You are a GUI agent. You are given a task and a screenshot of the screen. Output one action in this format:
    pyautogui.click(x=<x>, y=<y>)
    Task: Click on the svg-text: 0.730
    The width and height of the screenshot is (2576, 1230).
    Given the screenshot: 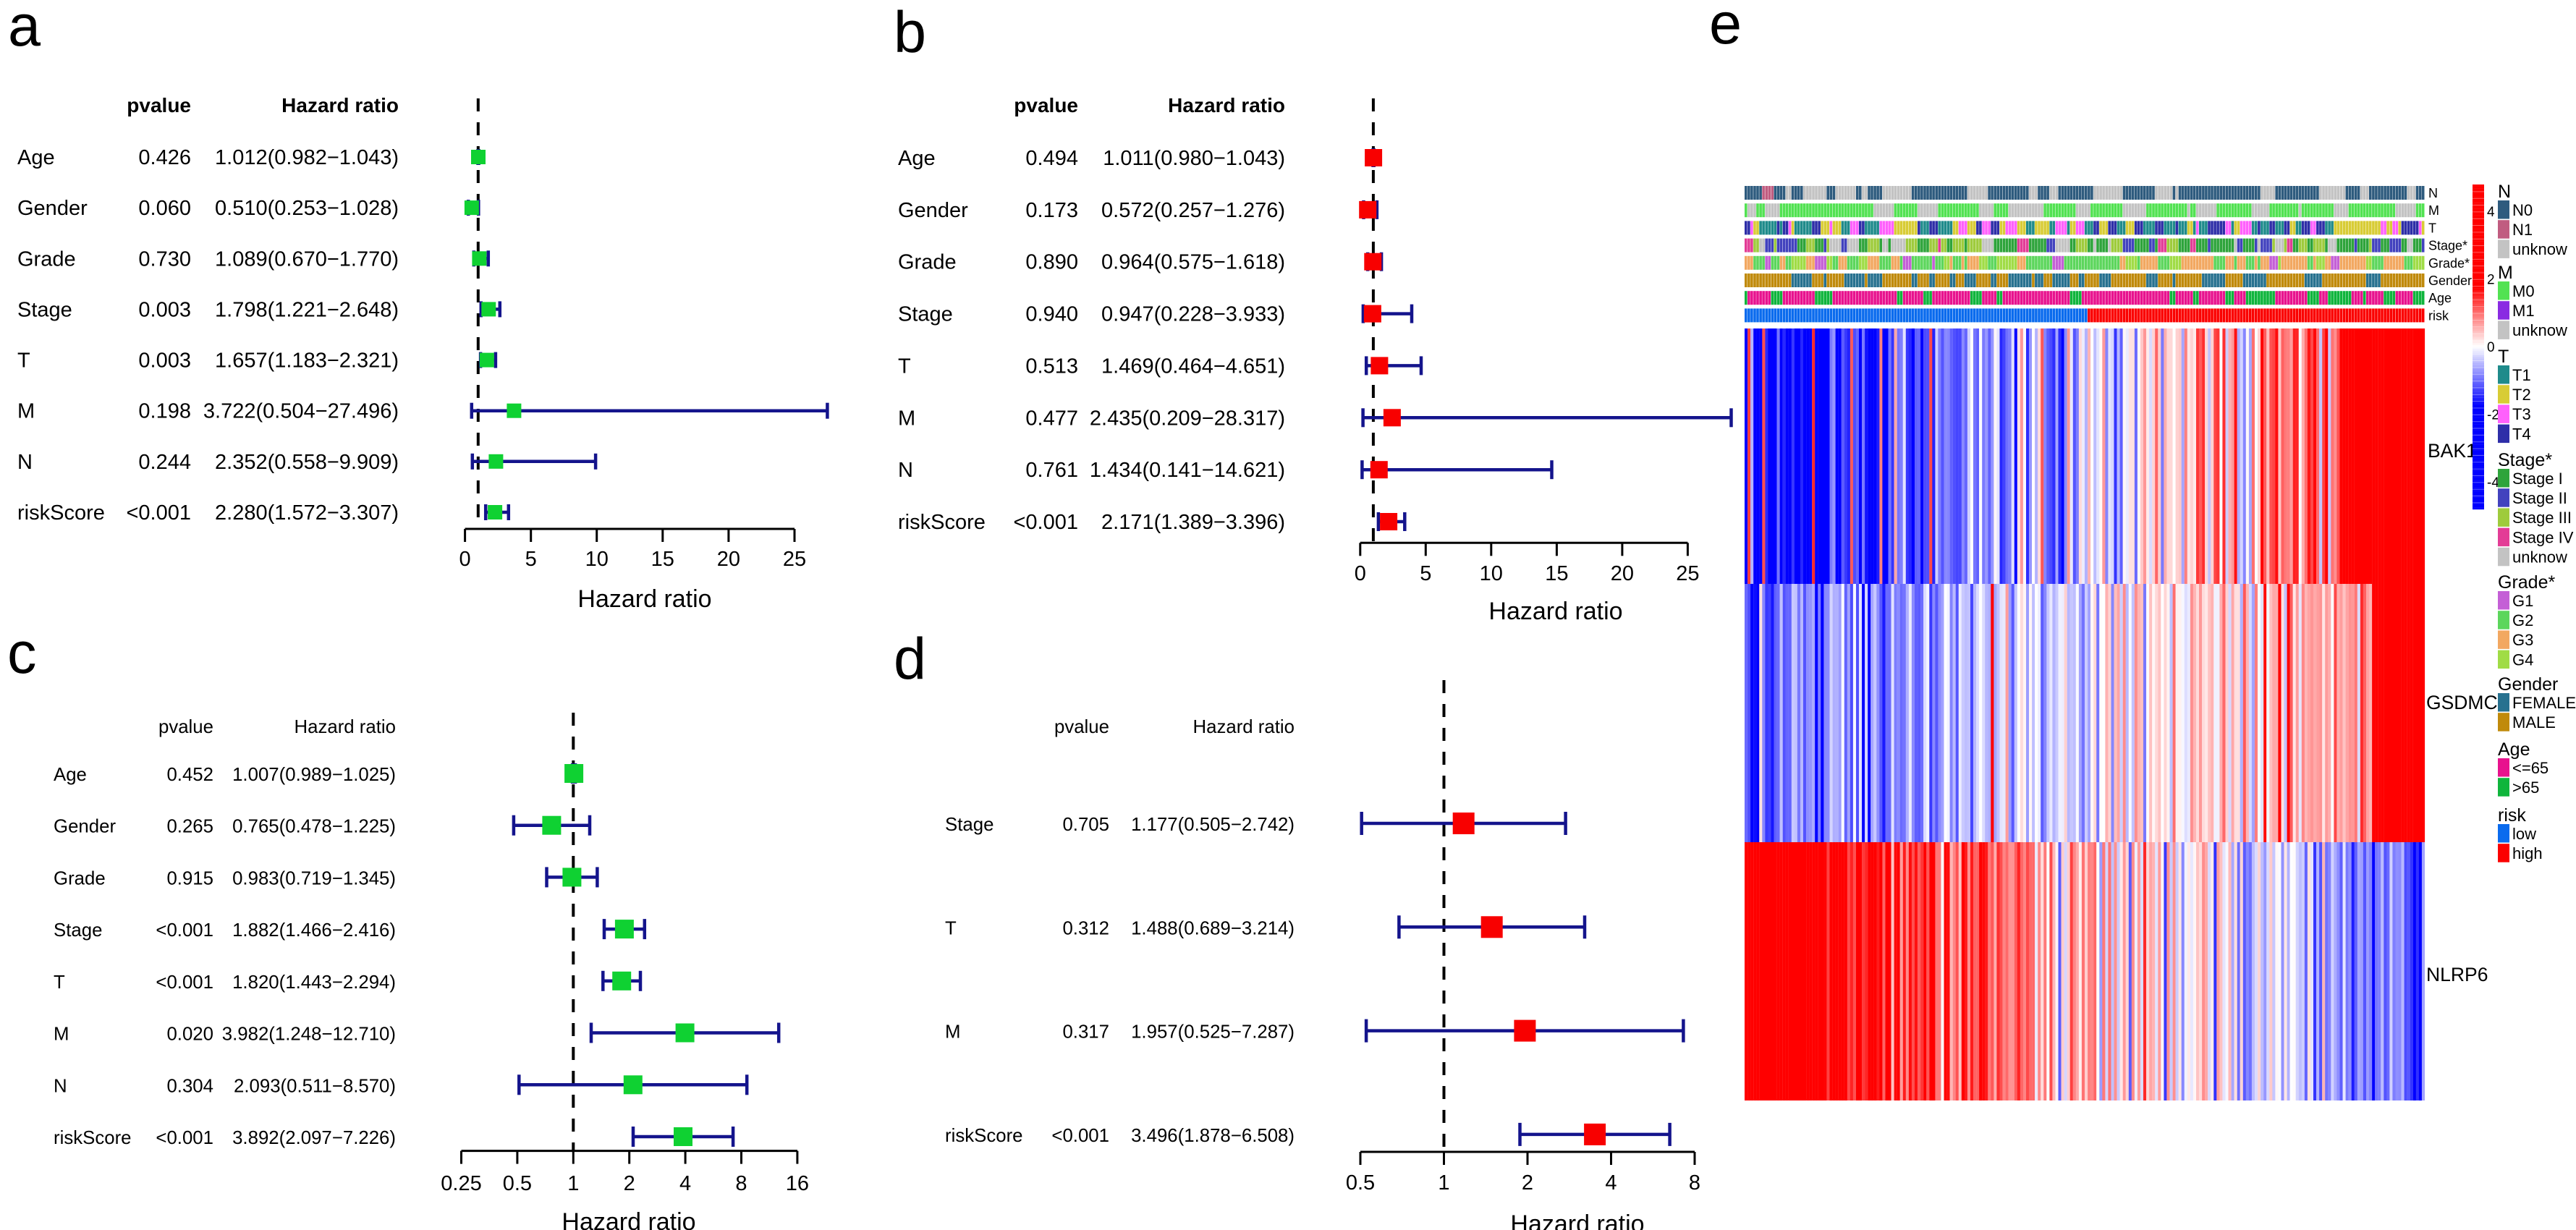 What is the action you would take?
    pyautogui.click(x=164, y=259)
    